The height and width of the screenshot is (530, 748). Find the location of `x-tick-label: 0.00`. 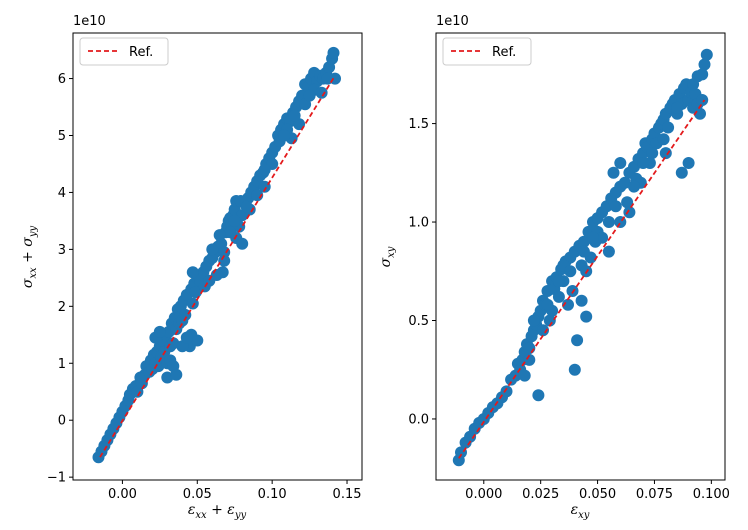

x-tick-label: 0.00 is located at coordinates (122, 494).